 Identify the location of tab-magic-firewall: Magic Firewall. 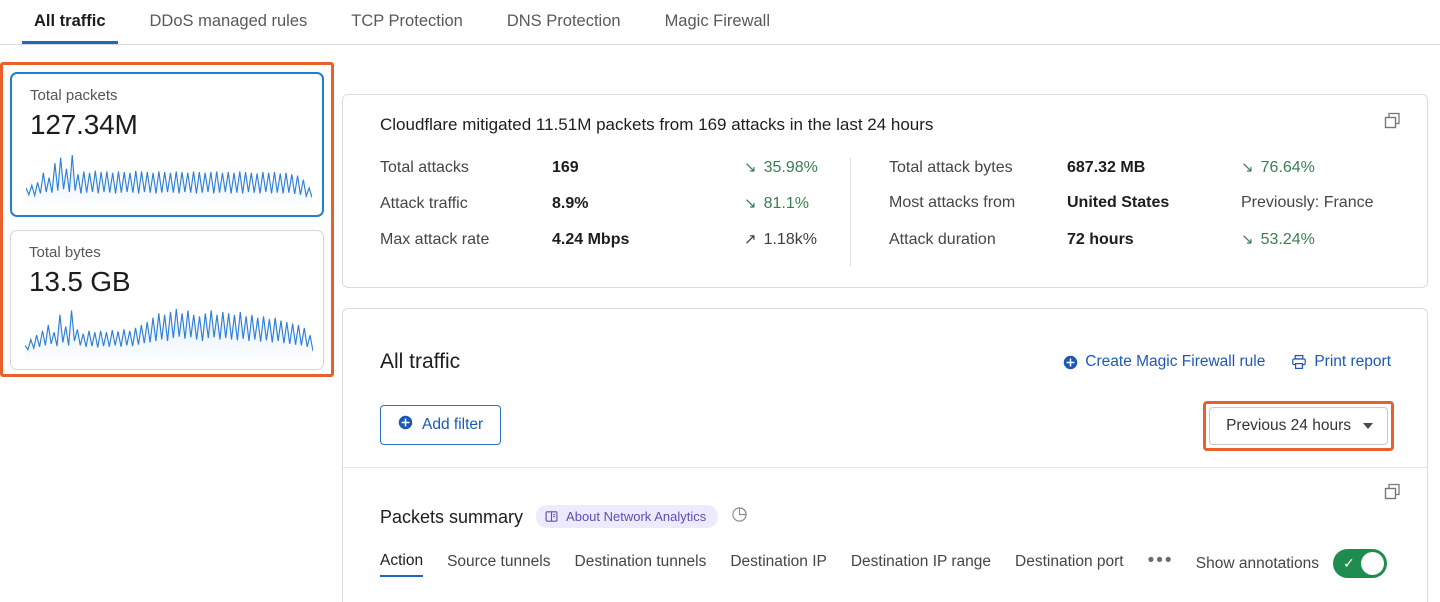
(717, 22).